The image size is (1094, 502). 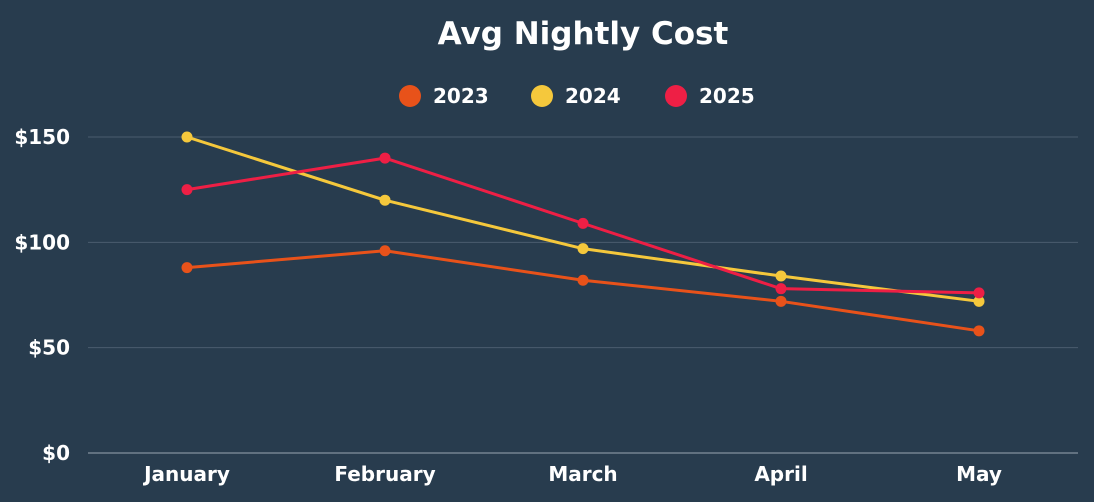 I want to click on x-axis-ticks: January February March April May, so click(x=572, y=474).